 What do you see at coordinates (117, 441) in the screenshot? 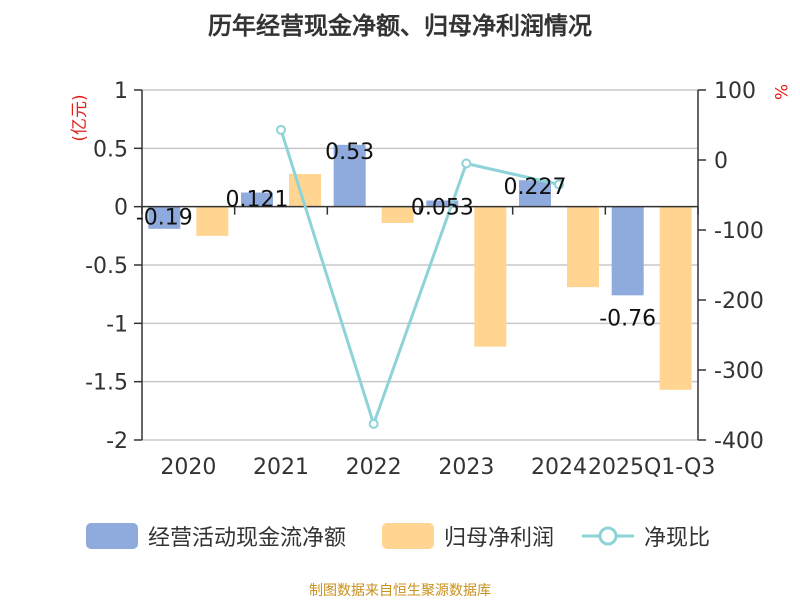
I see `left-axis-tick-label: -2` at bounding box center [117, 441].